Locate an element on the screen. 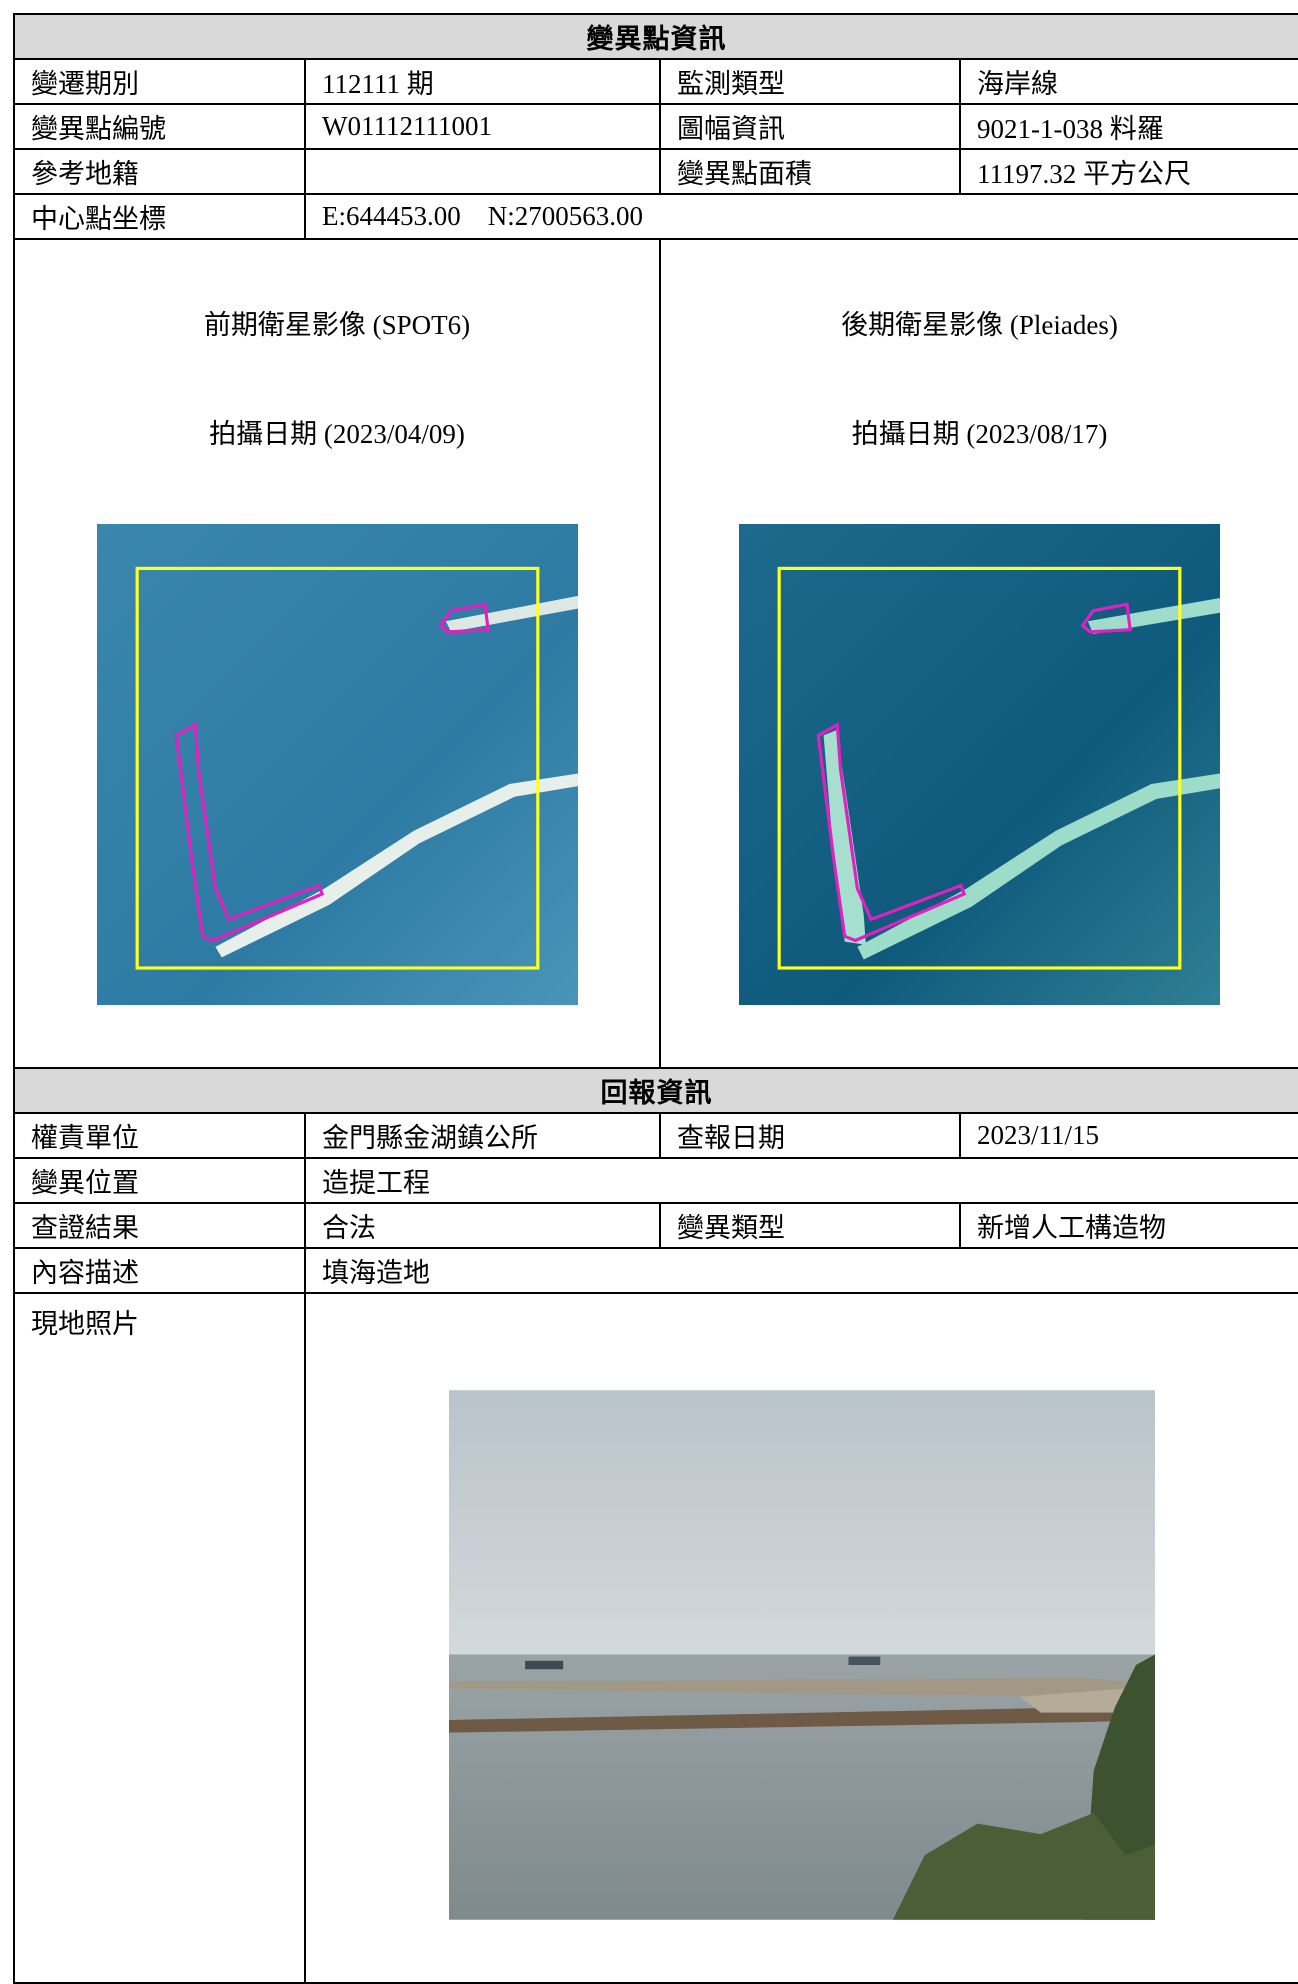 The image size is (1298, 1984). field-label: 參考地籍 is located at coordinates (159, 171).